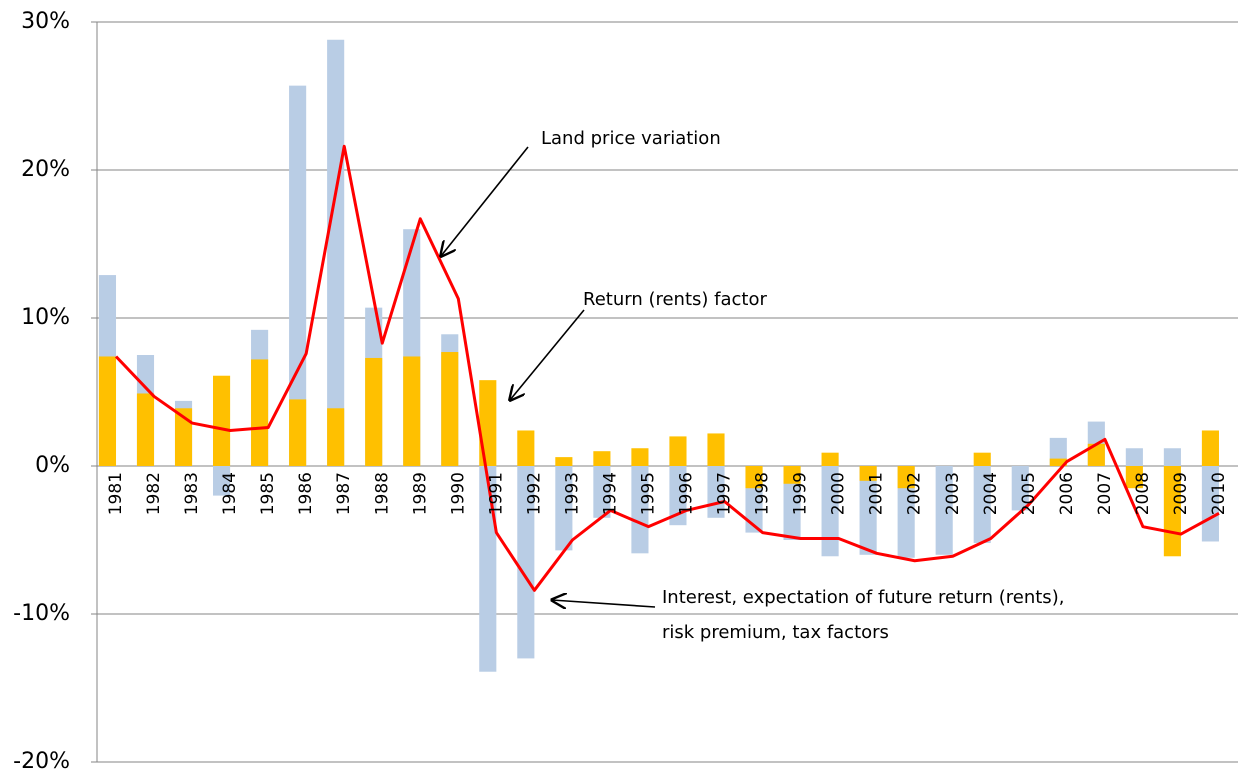  What do you see at coordinates (382, 493) in the screenshot?
I see `x-tick-label: 1988` at bounding box center [382, 493].